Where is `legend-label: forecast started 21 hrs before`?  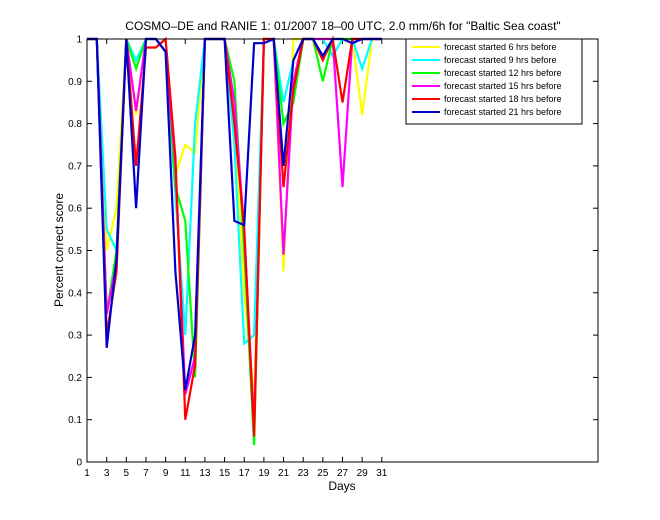
legend-label: forecast started 21 hrs before is located at coordinates (503, 112).